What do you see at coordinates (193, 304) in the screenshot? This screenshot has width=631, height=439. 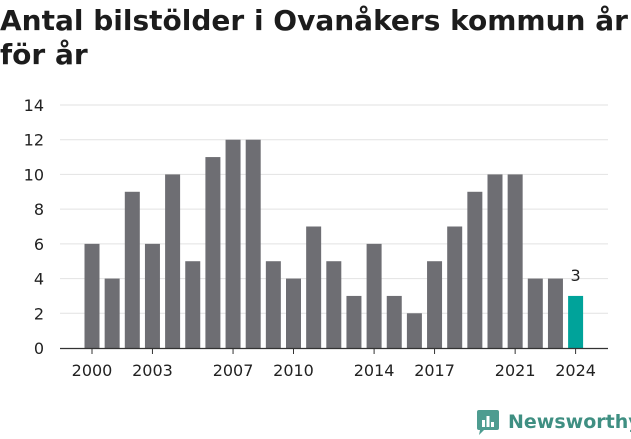 I see `bar-2005` at bounding box center [193, 304].